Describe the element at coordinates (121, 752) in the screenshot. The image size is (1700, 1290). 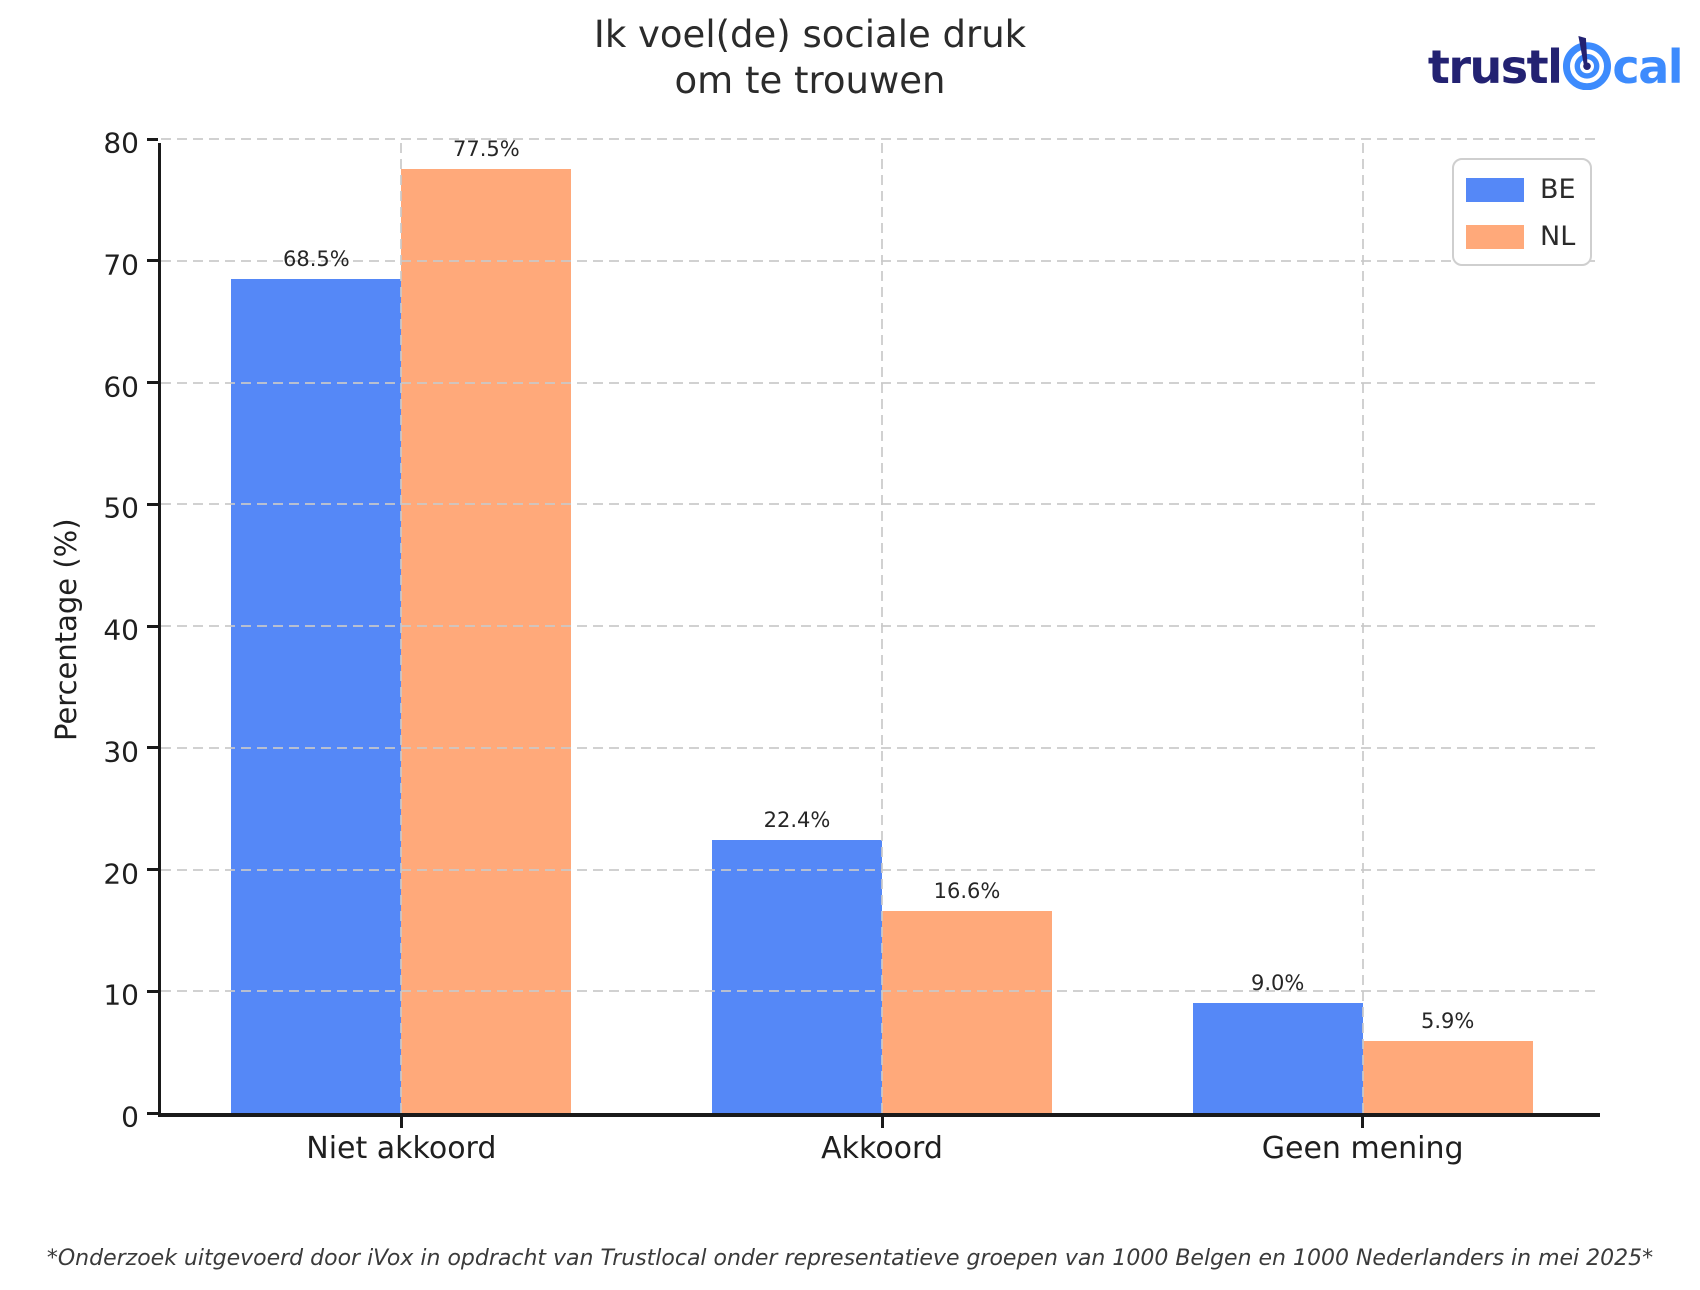
I see `y-tick-label-30: 30` at that location.